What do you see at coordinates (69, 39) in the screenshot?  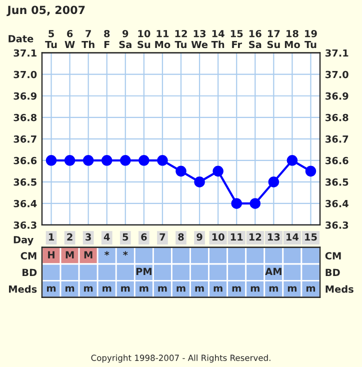 I see `x-tick-label: 6 W` at bounding box center [69, 39].